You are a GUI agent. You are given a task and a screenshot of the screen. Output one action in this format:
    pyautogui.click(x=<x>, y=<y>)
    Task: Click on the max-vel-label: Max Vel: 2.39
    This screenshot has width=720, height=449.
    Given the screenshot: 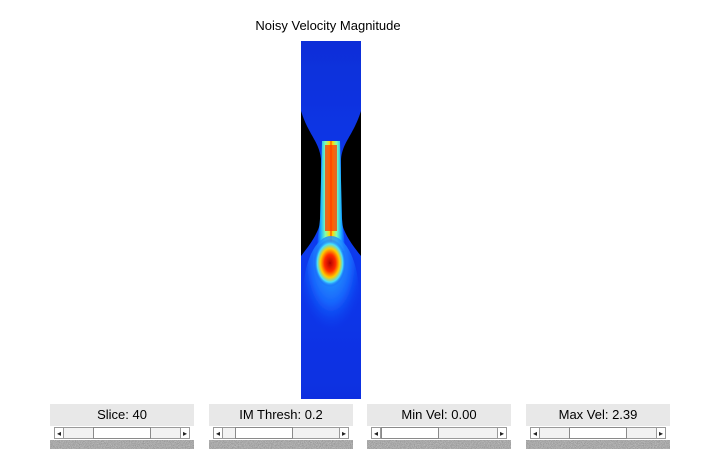 What is the action you would take?
    pyautogui.click(x=598, y=415)
    